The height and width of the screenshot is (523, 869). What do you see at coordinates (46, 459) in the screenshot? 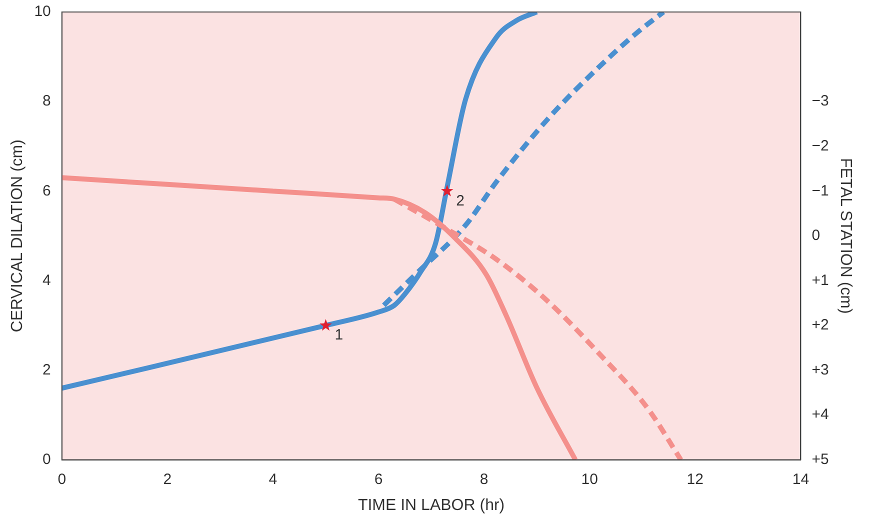
I see `y-tick-label: 0` at bounding box center [46, 459].